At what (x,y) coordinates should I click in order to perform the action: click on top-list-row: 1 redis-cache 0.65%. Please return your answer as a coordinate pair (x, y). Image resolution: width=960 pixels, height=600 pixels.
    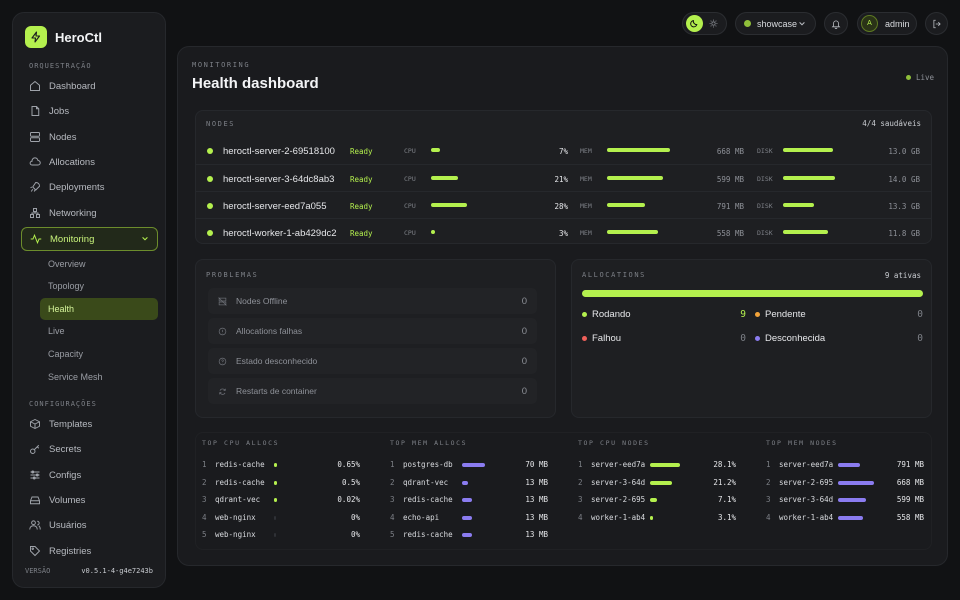
    Looking at the image, I should click on (289, 465).